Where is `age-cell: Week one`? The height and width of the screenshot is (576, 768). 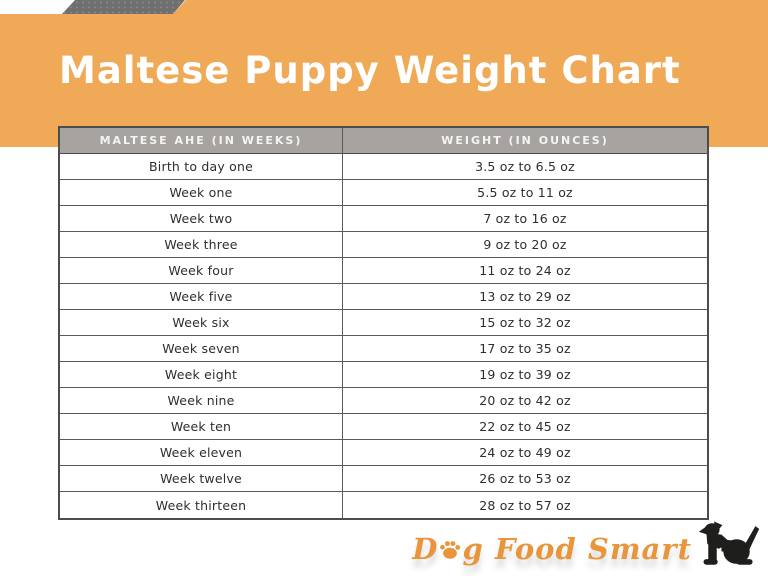
age-cell: Week one is located at coordinates (201, 192).